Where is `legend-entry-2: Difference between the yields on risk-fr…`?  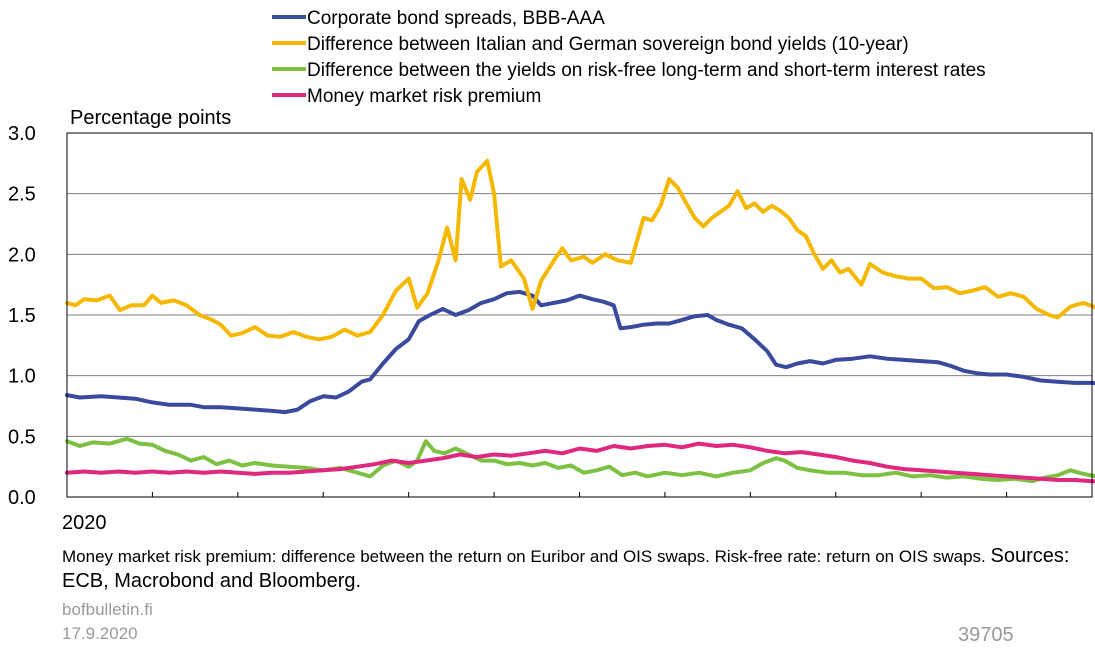
legend-entry-2: Difference between the yields on risk-fr… is located at coordinates (646, 70).